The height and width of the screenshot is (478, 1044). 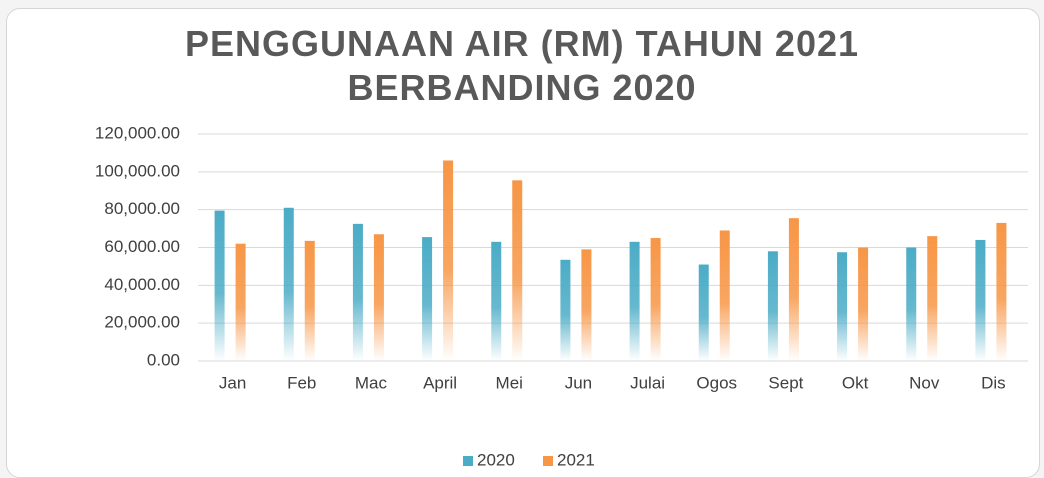 What do you see at coordinates (142, 208) in the screenshot?
I see `y-tick-label: 80,000.00` at bounding box center [142, 208].